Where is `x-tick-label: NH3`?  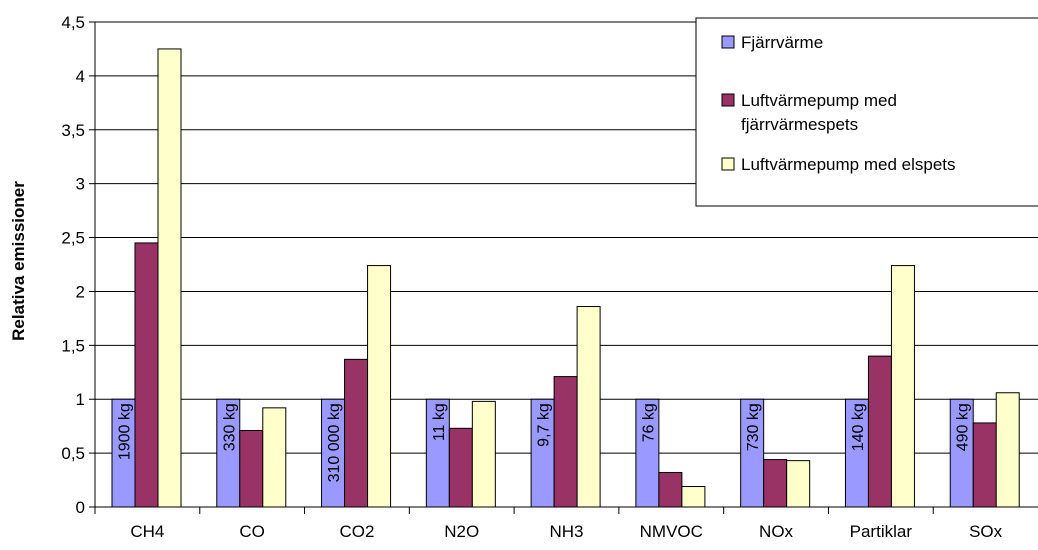
x-tick-label: NH3 is located at coordinates (566, 531).